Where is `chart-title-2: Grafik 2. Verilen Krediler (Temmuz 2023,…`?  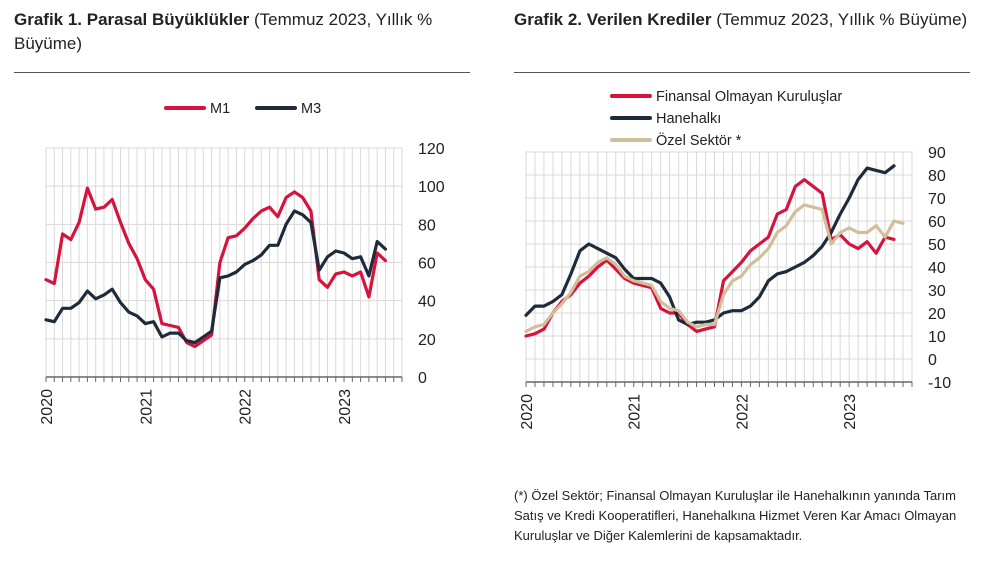
chart-title-2: Grafik 2. Verilen Krediler (Temmuz 2023,… is located at coordinates (744, 20).